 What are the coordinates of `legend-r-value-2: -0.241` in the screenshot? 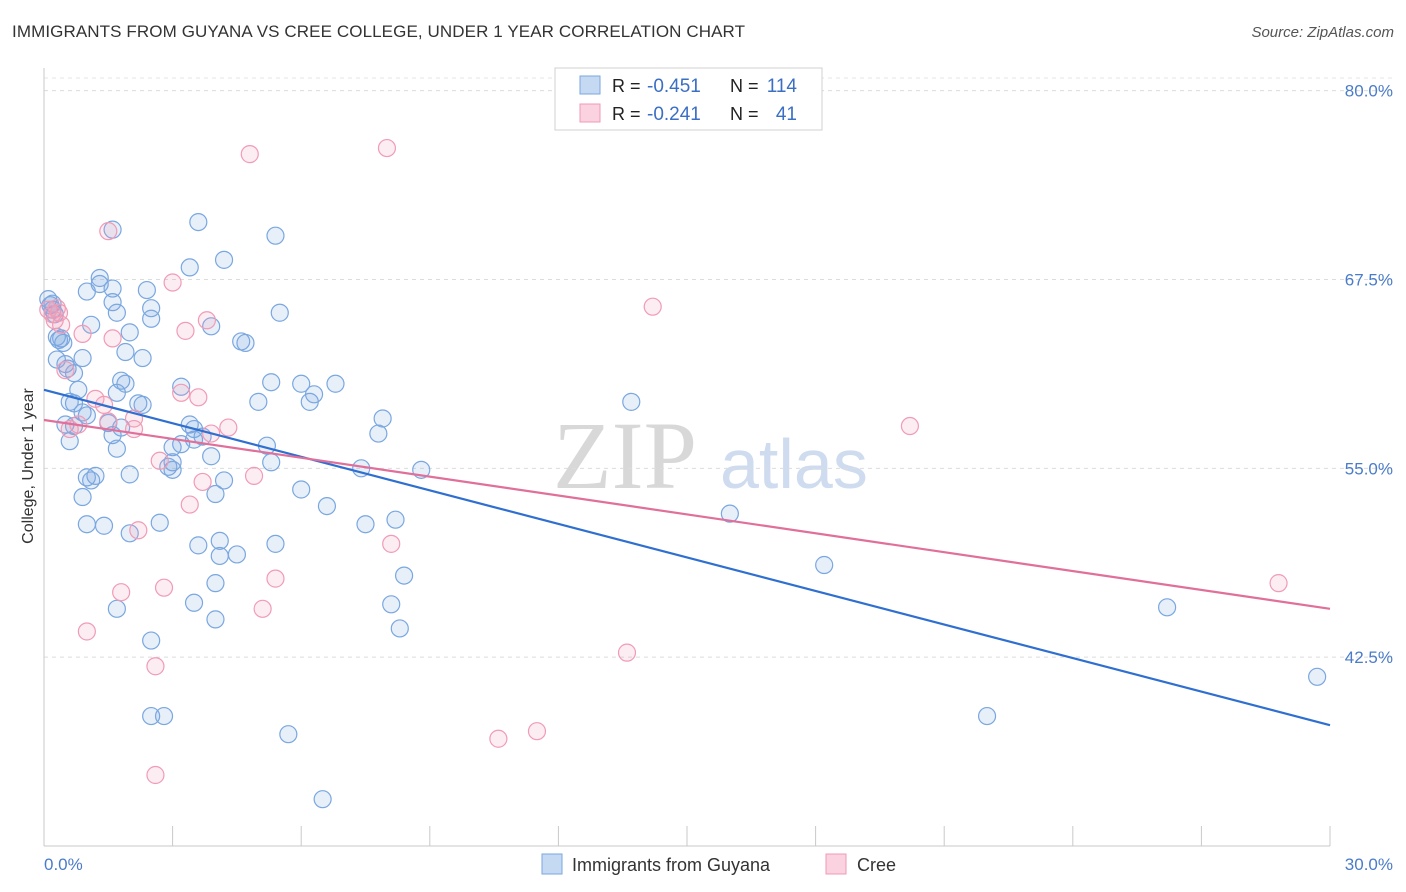 It's located at (674, 114).